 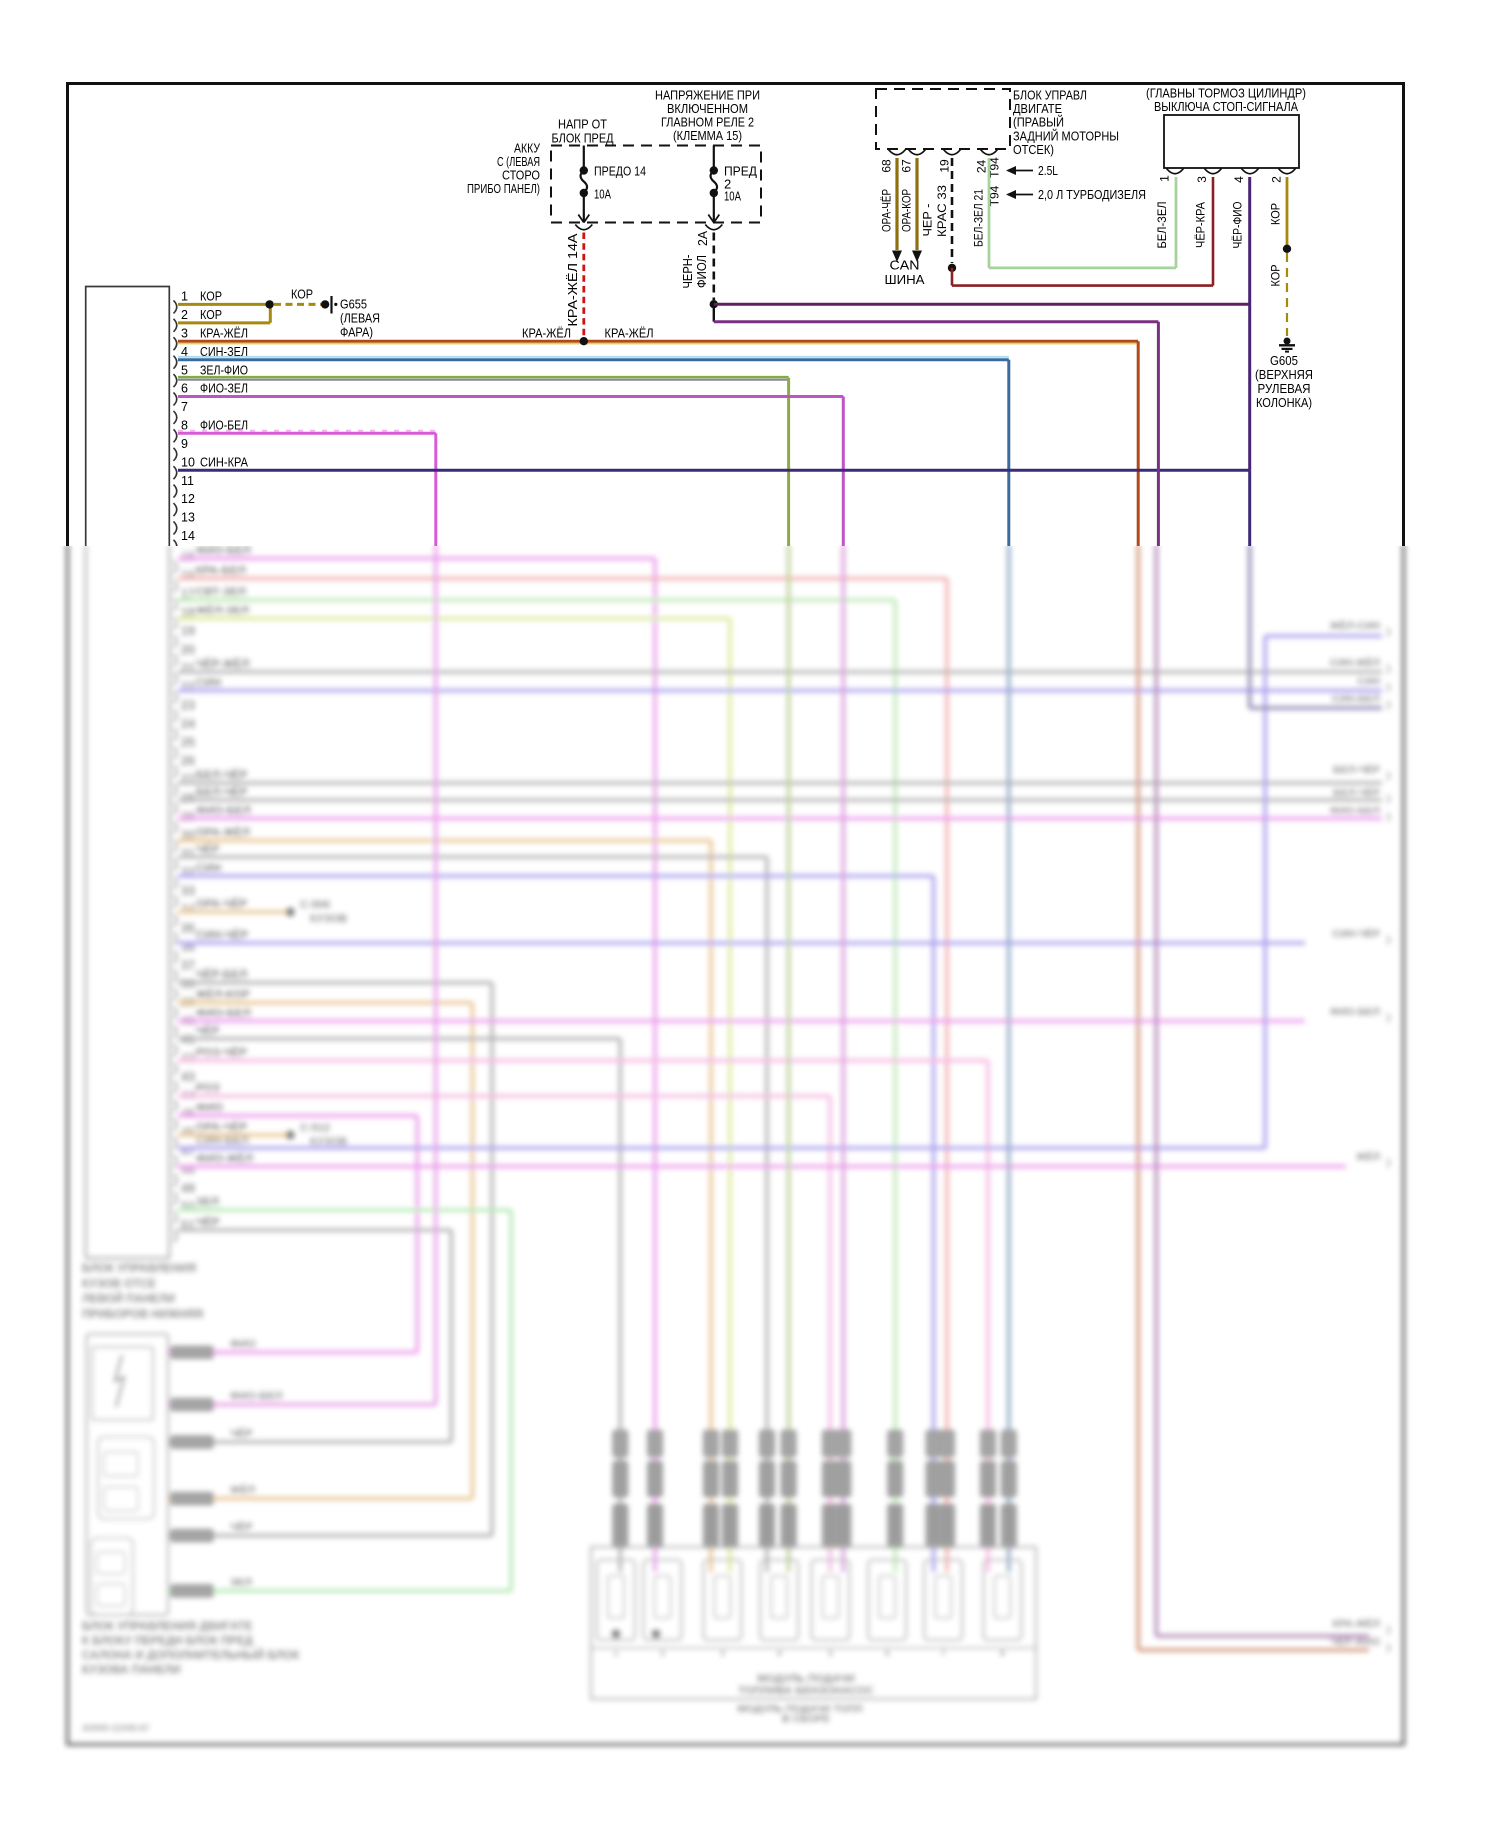 What do you see at coordinates (191, 1655) in the screenshot?
I see `svg-text: САЛОНА И ДОПОЛНИТЕЛЬНЫЙ БЛОК` at bounding box center [191, 1655].